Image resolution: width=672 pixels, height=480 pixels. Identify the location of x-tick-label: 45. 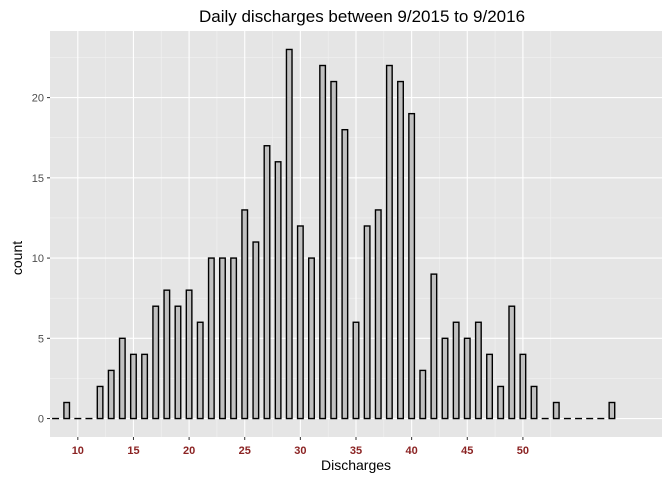
(467, 451).